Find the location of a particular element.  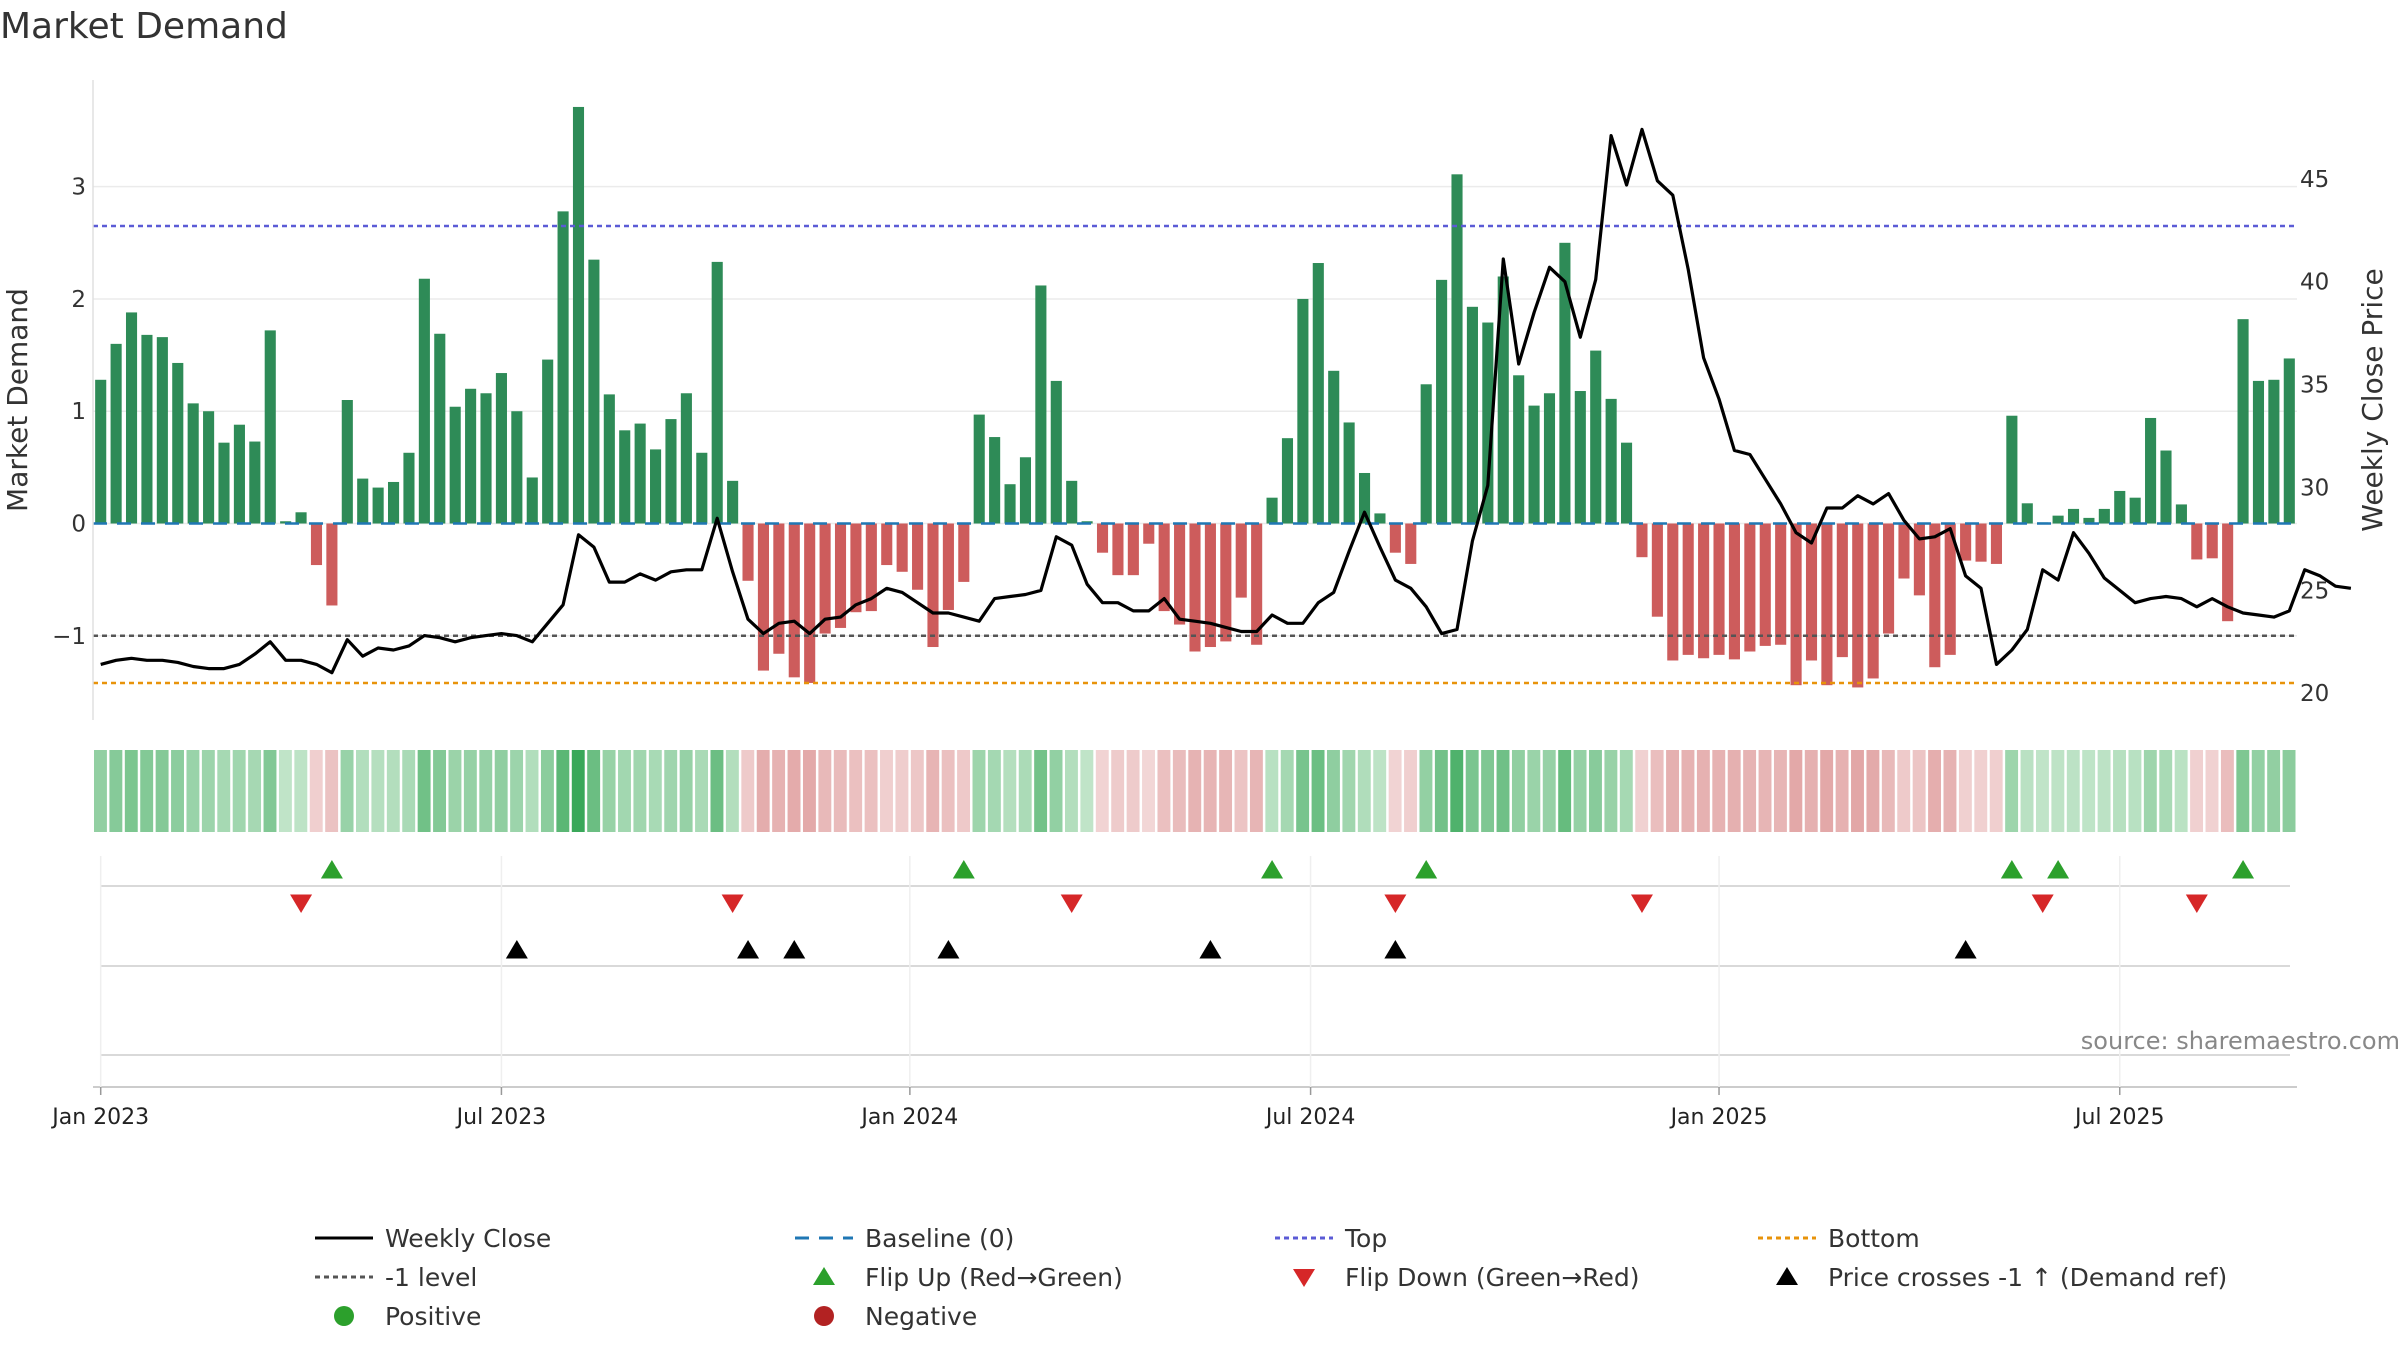

legend-label: Weekly Close is located at coordinates (468, 1238).